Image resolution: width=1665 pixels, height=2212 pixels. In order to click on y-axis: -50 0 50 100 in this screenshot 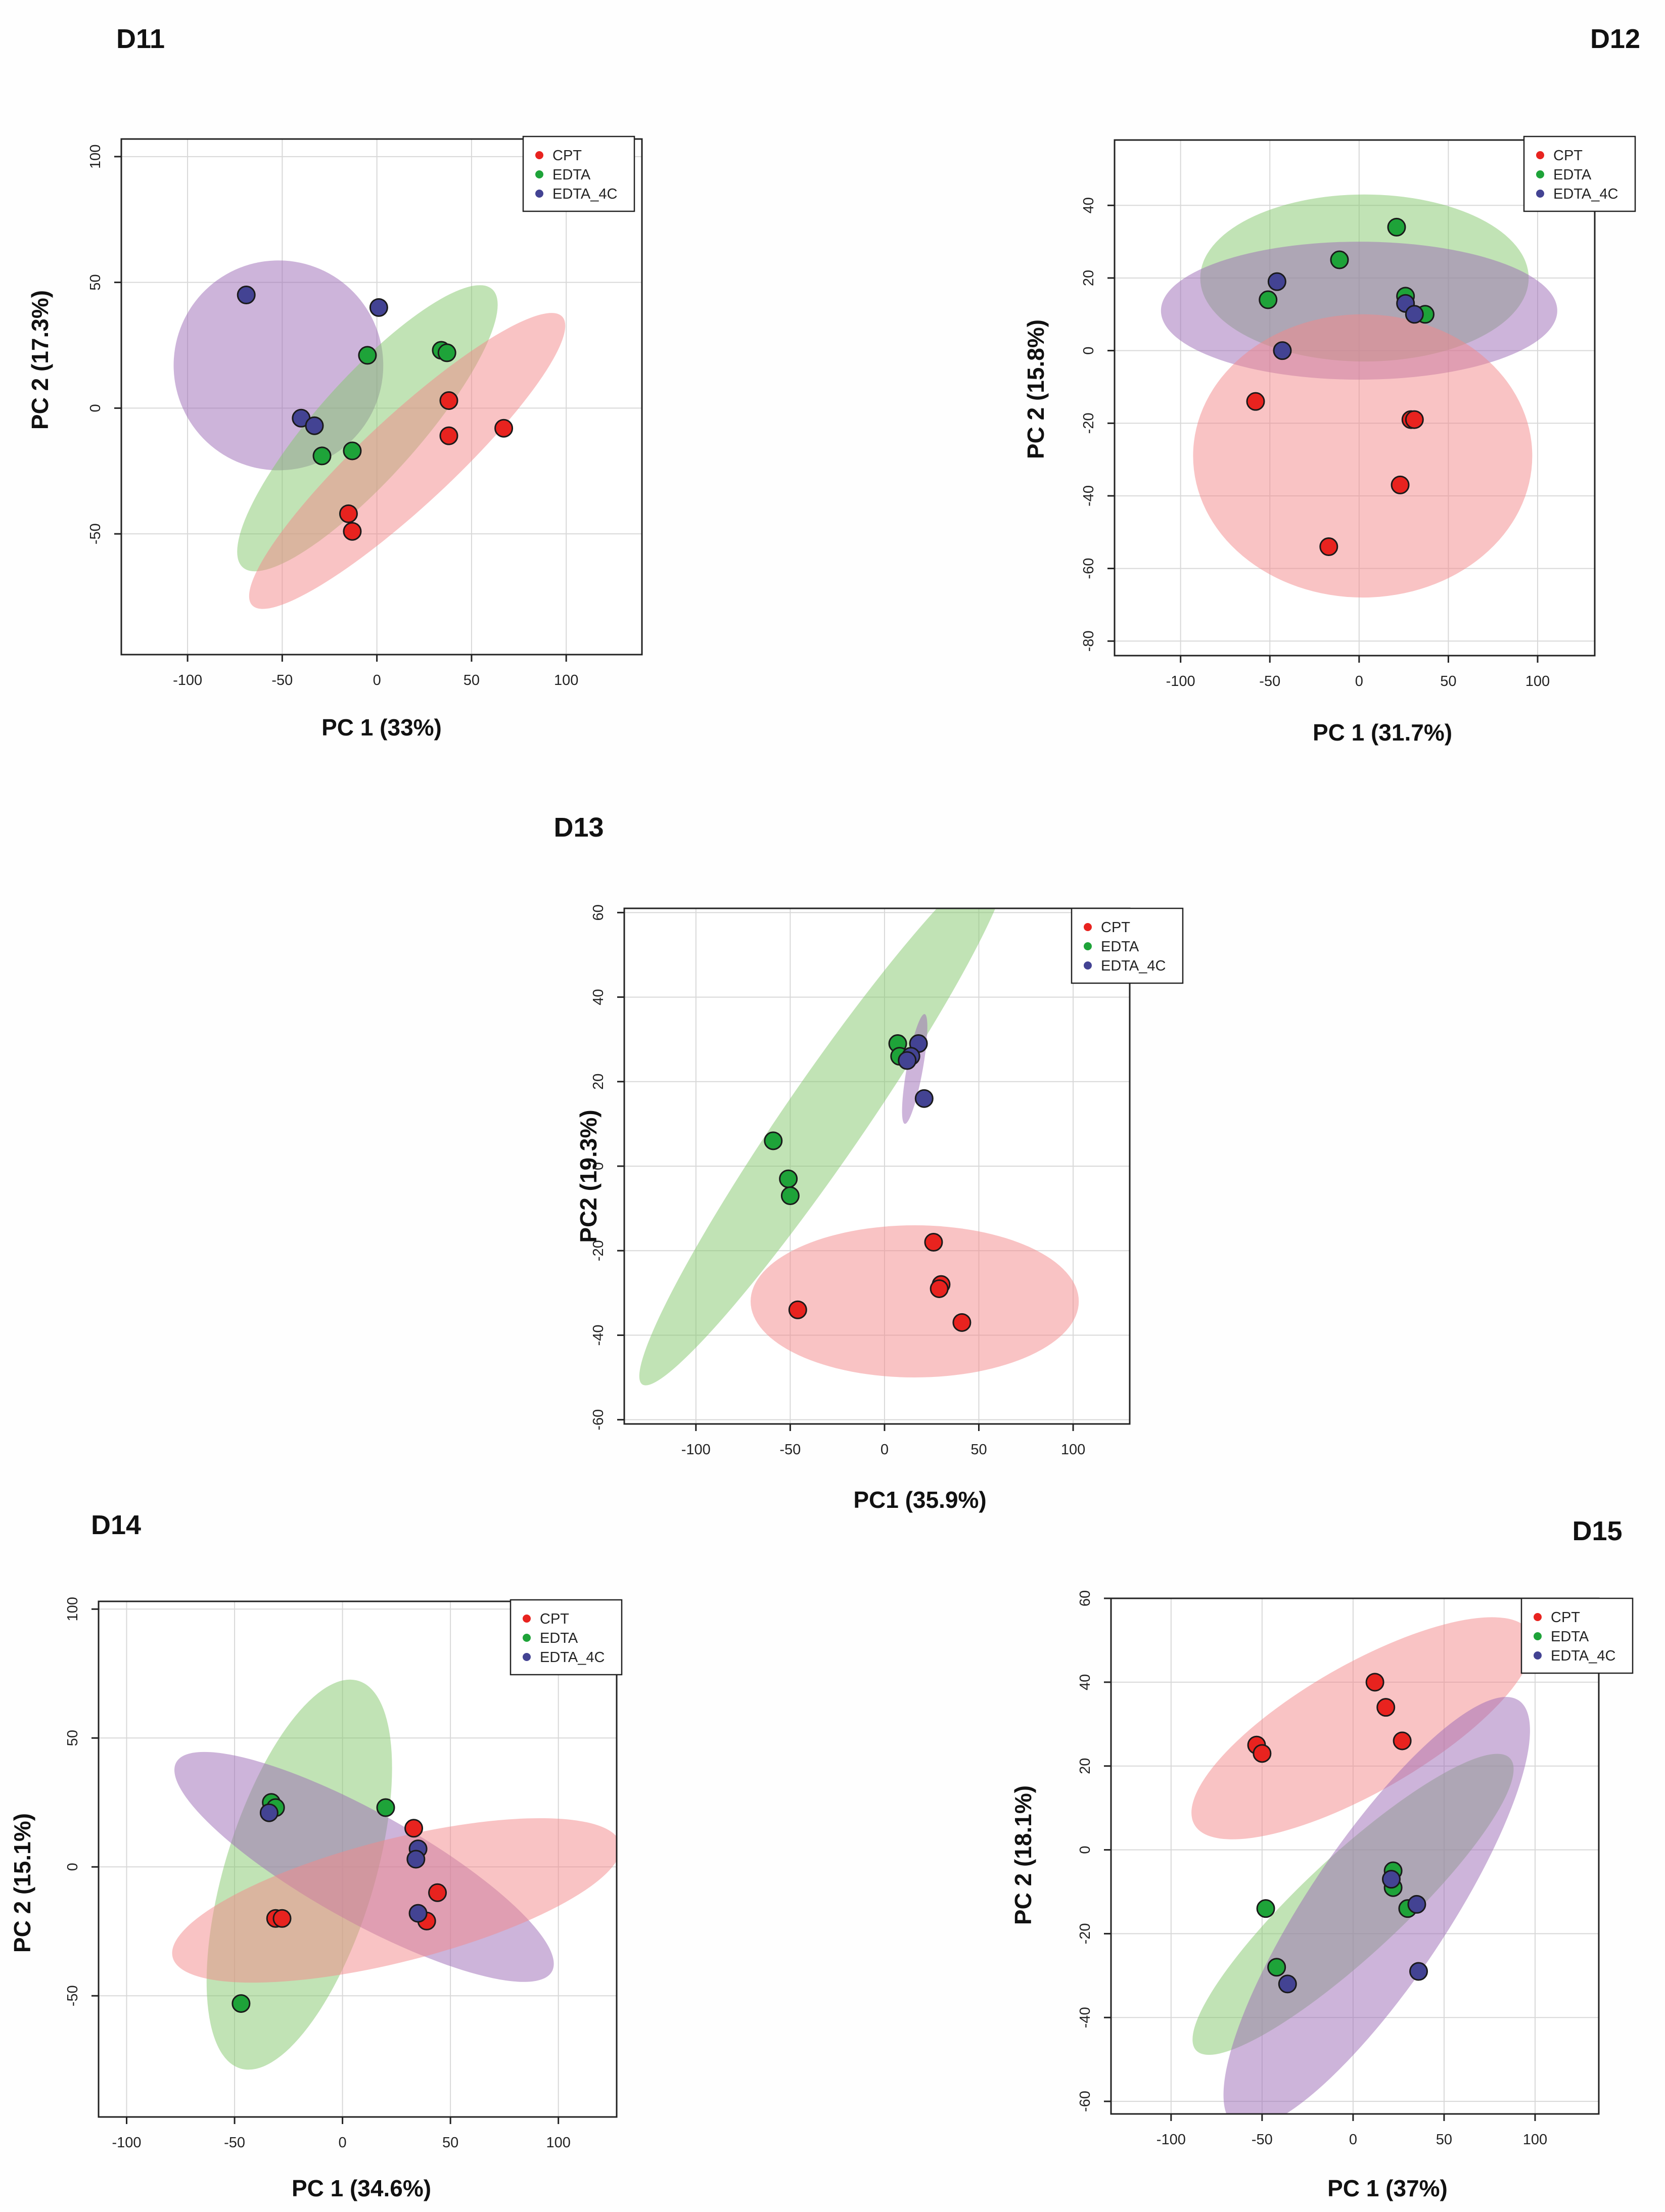, I will do `click(104, 344)`.